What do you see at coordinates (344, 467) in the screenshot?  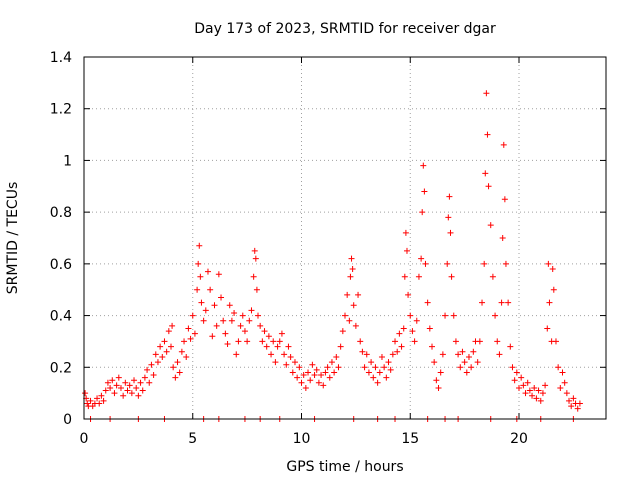 I see `x-axis-label: GPS time / hours` at bounding box center [344, 467].